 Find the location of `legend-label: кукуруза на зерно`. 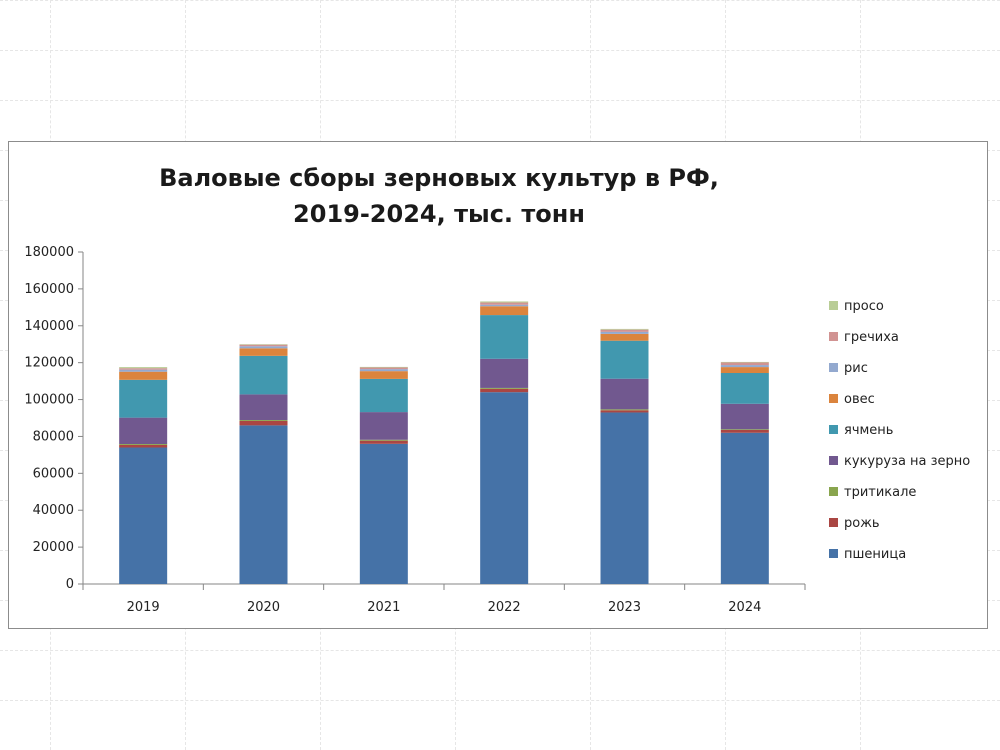

legend-label: кукуруза на зерно is located at coordinates (907, 461).